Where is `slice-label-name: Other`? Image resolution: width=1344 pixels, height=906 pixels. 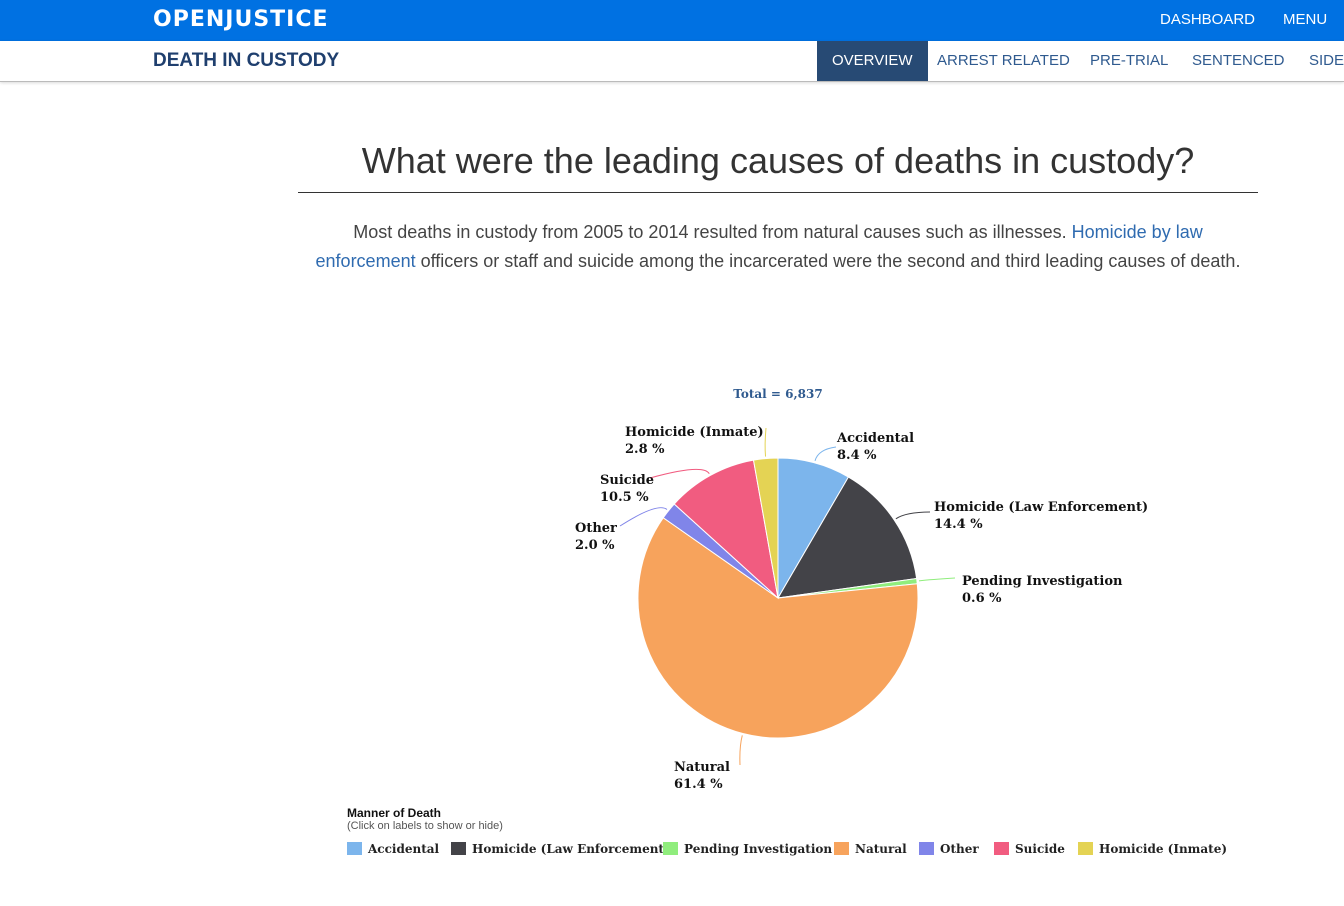
slice-label-name: Other is located at coordinates (596, 528).